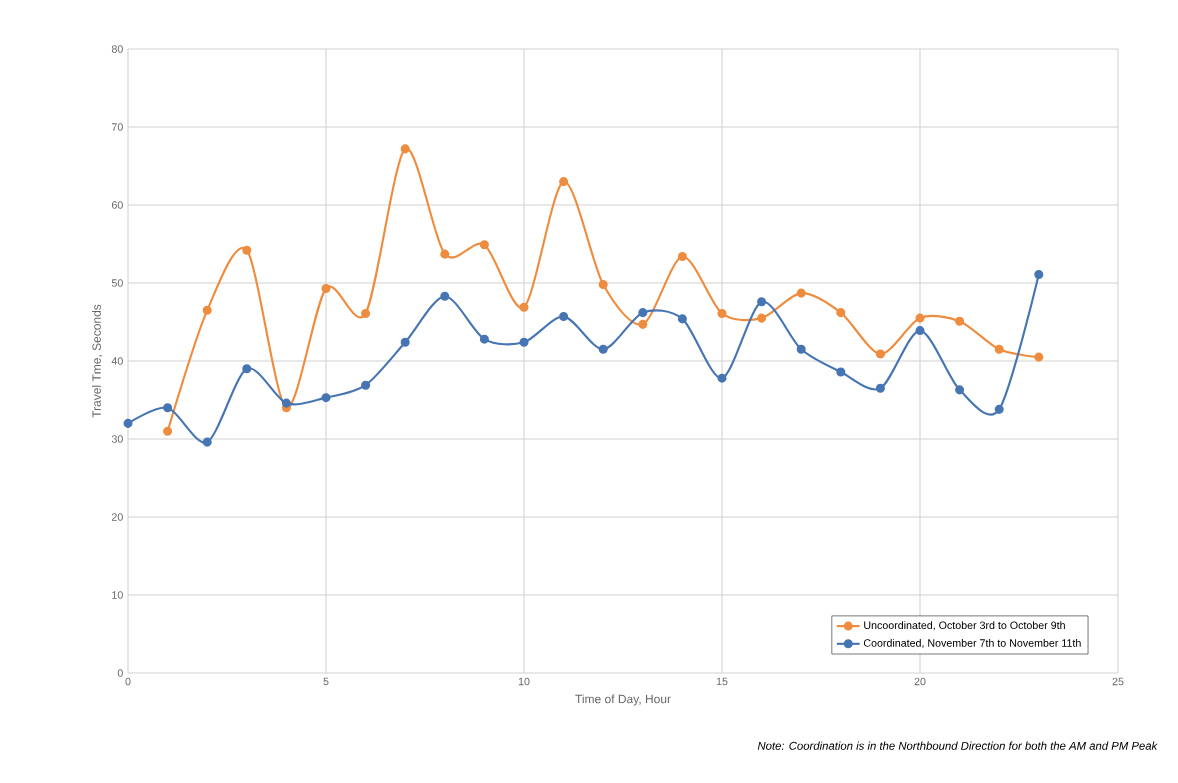 This screenshot has width=1178, height=783. I want to click on x-tick-label: 20, so click(920, 681).